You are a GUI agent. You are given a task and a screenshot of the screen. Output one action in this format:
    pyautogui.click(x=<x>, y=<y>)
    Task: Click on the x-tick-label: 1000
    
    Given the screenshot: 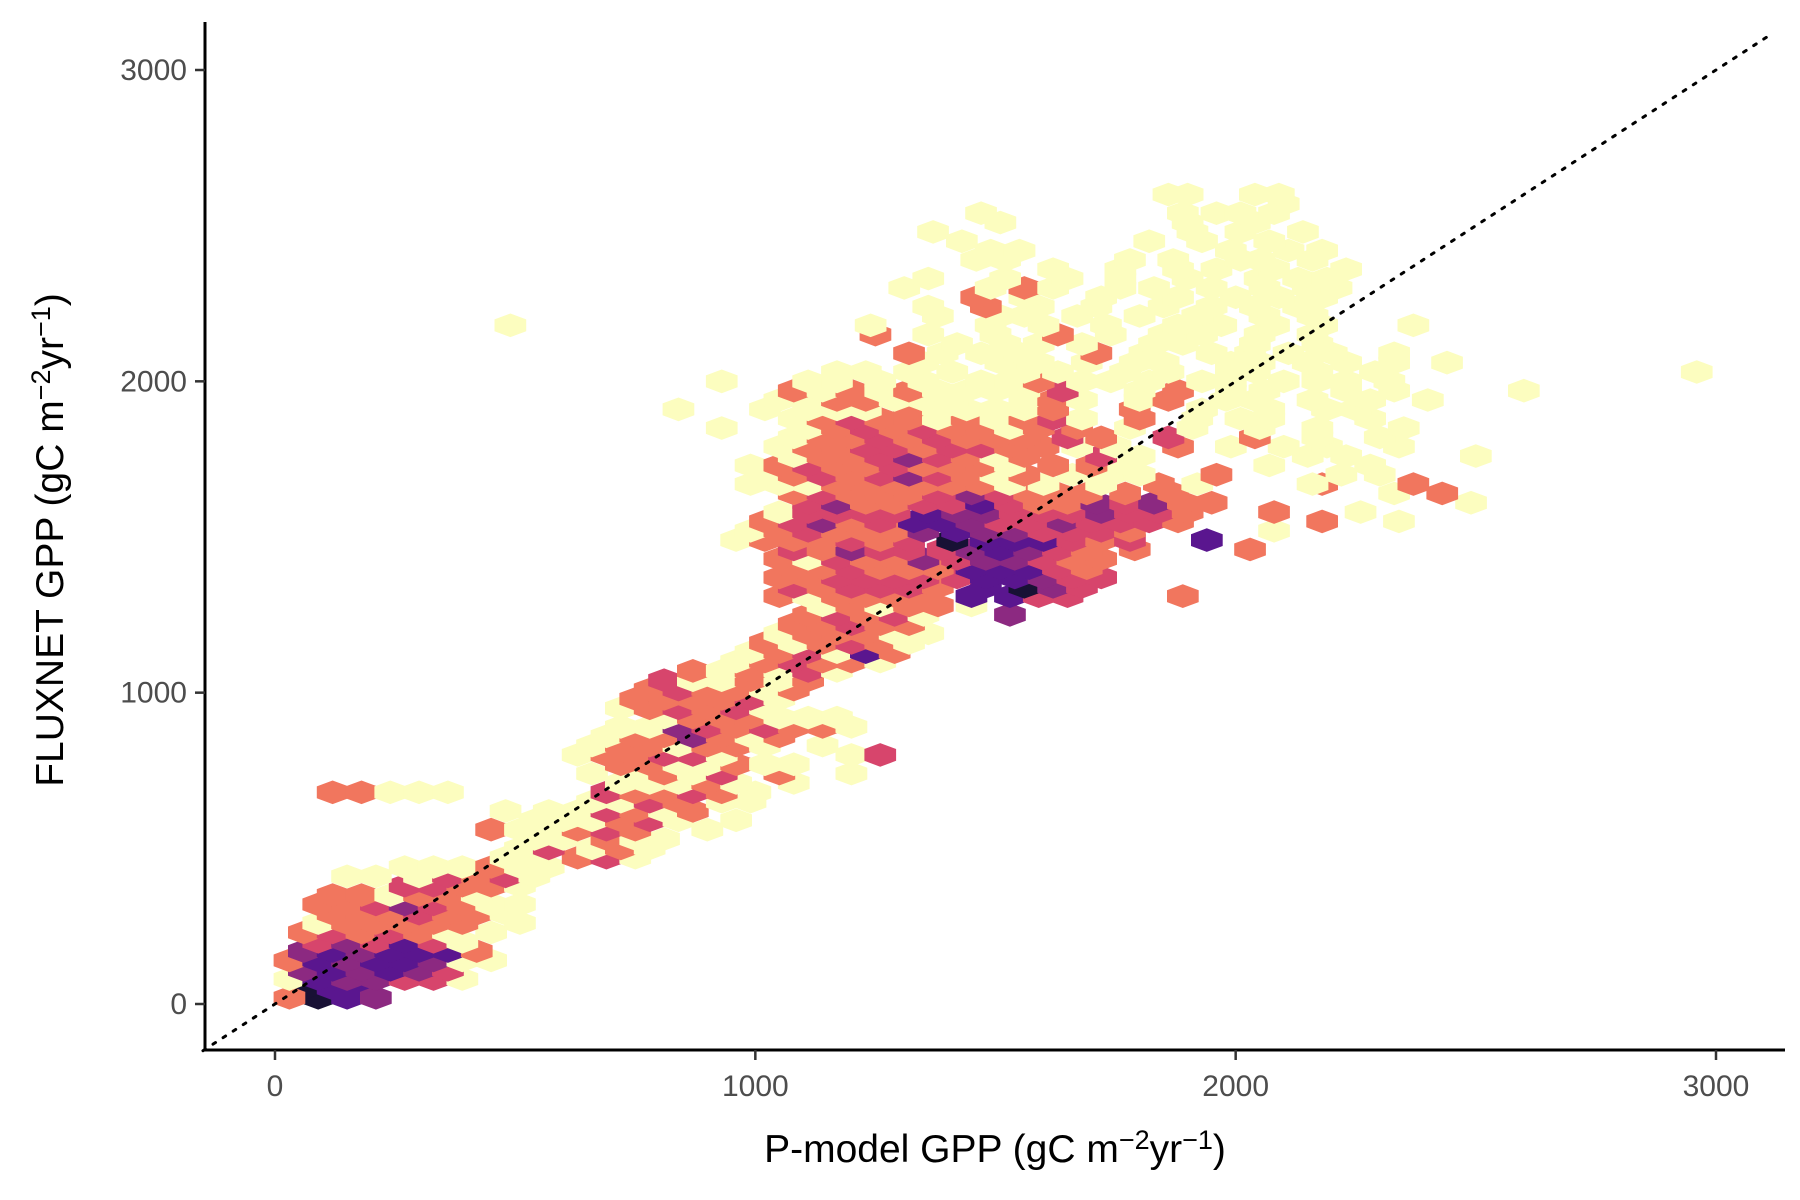 What is the action you would take?
    pyautogui.click(x=755, y=1086)
    